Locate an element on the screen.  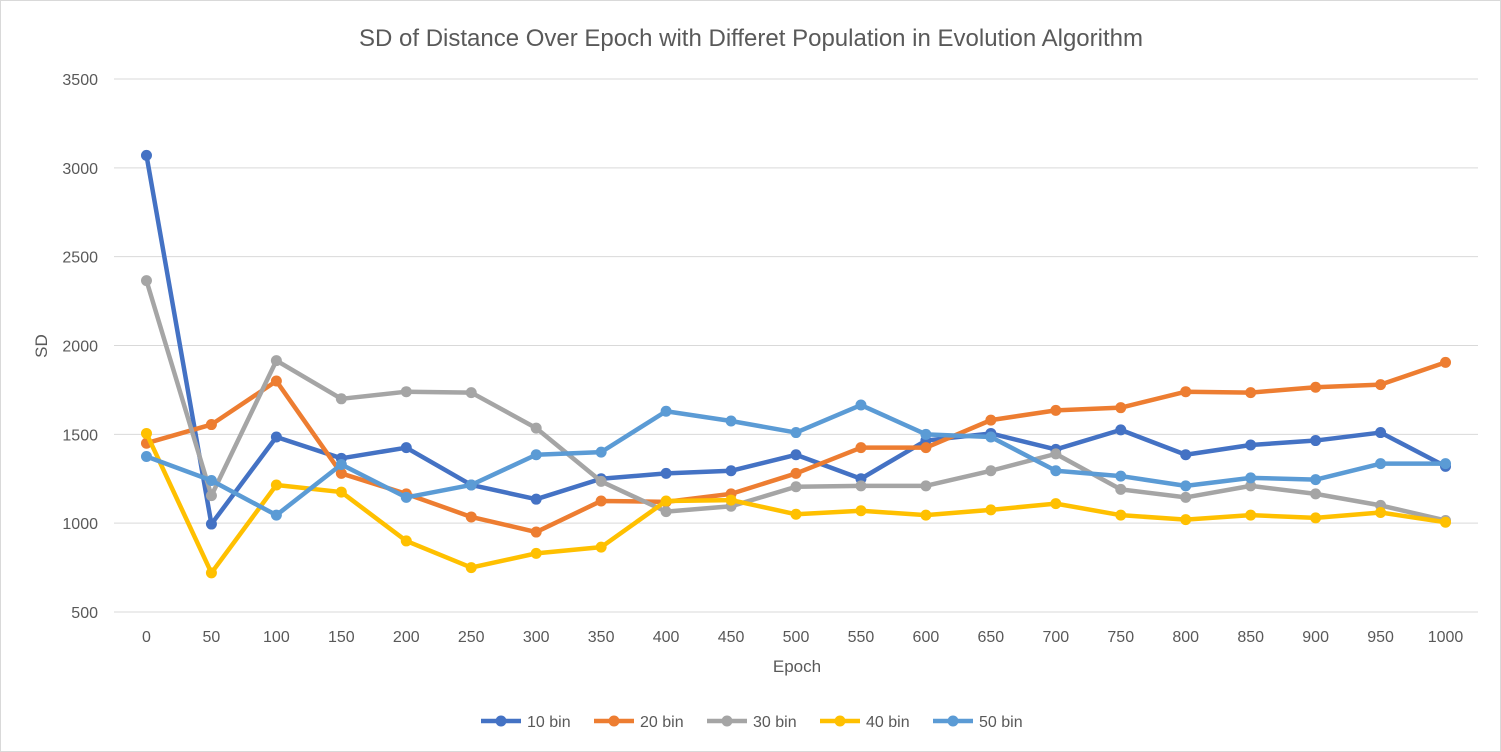
x-tick-label: 600 is located at coordinates (926, 637).